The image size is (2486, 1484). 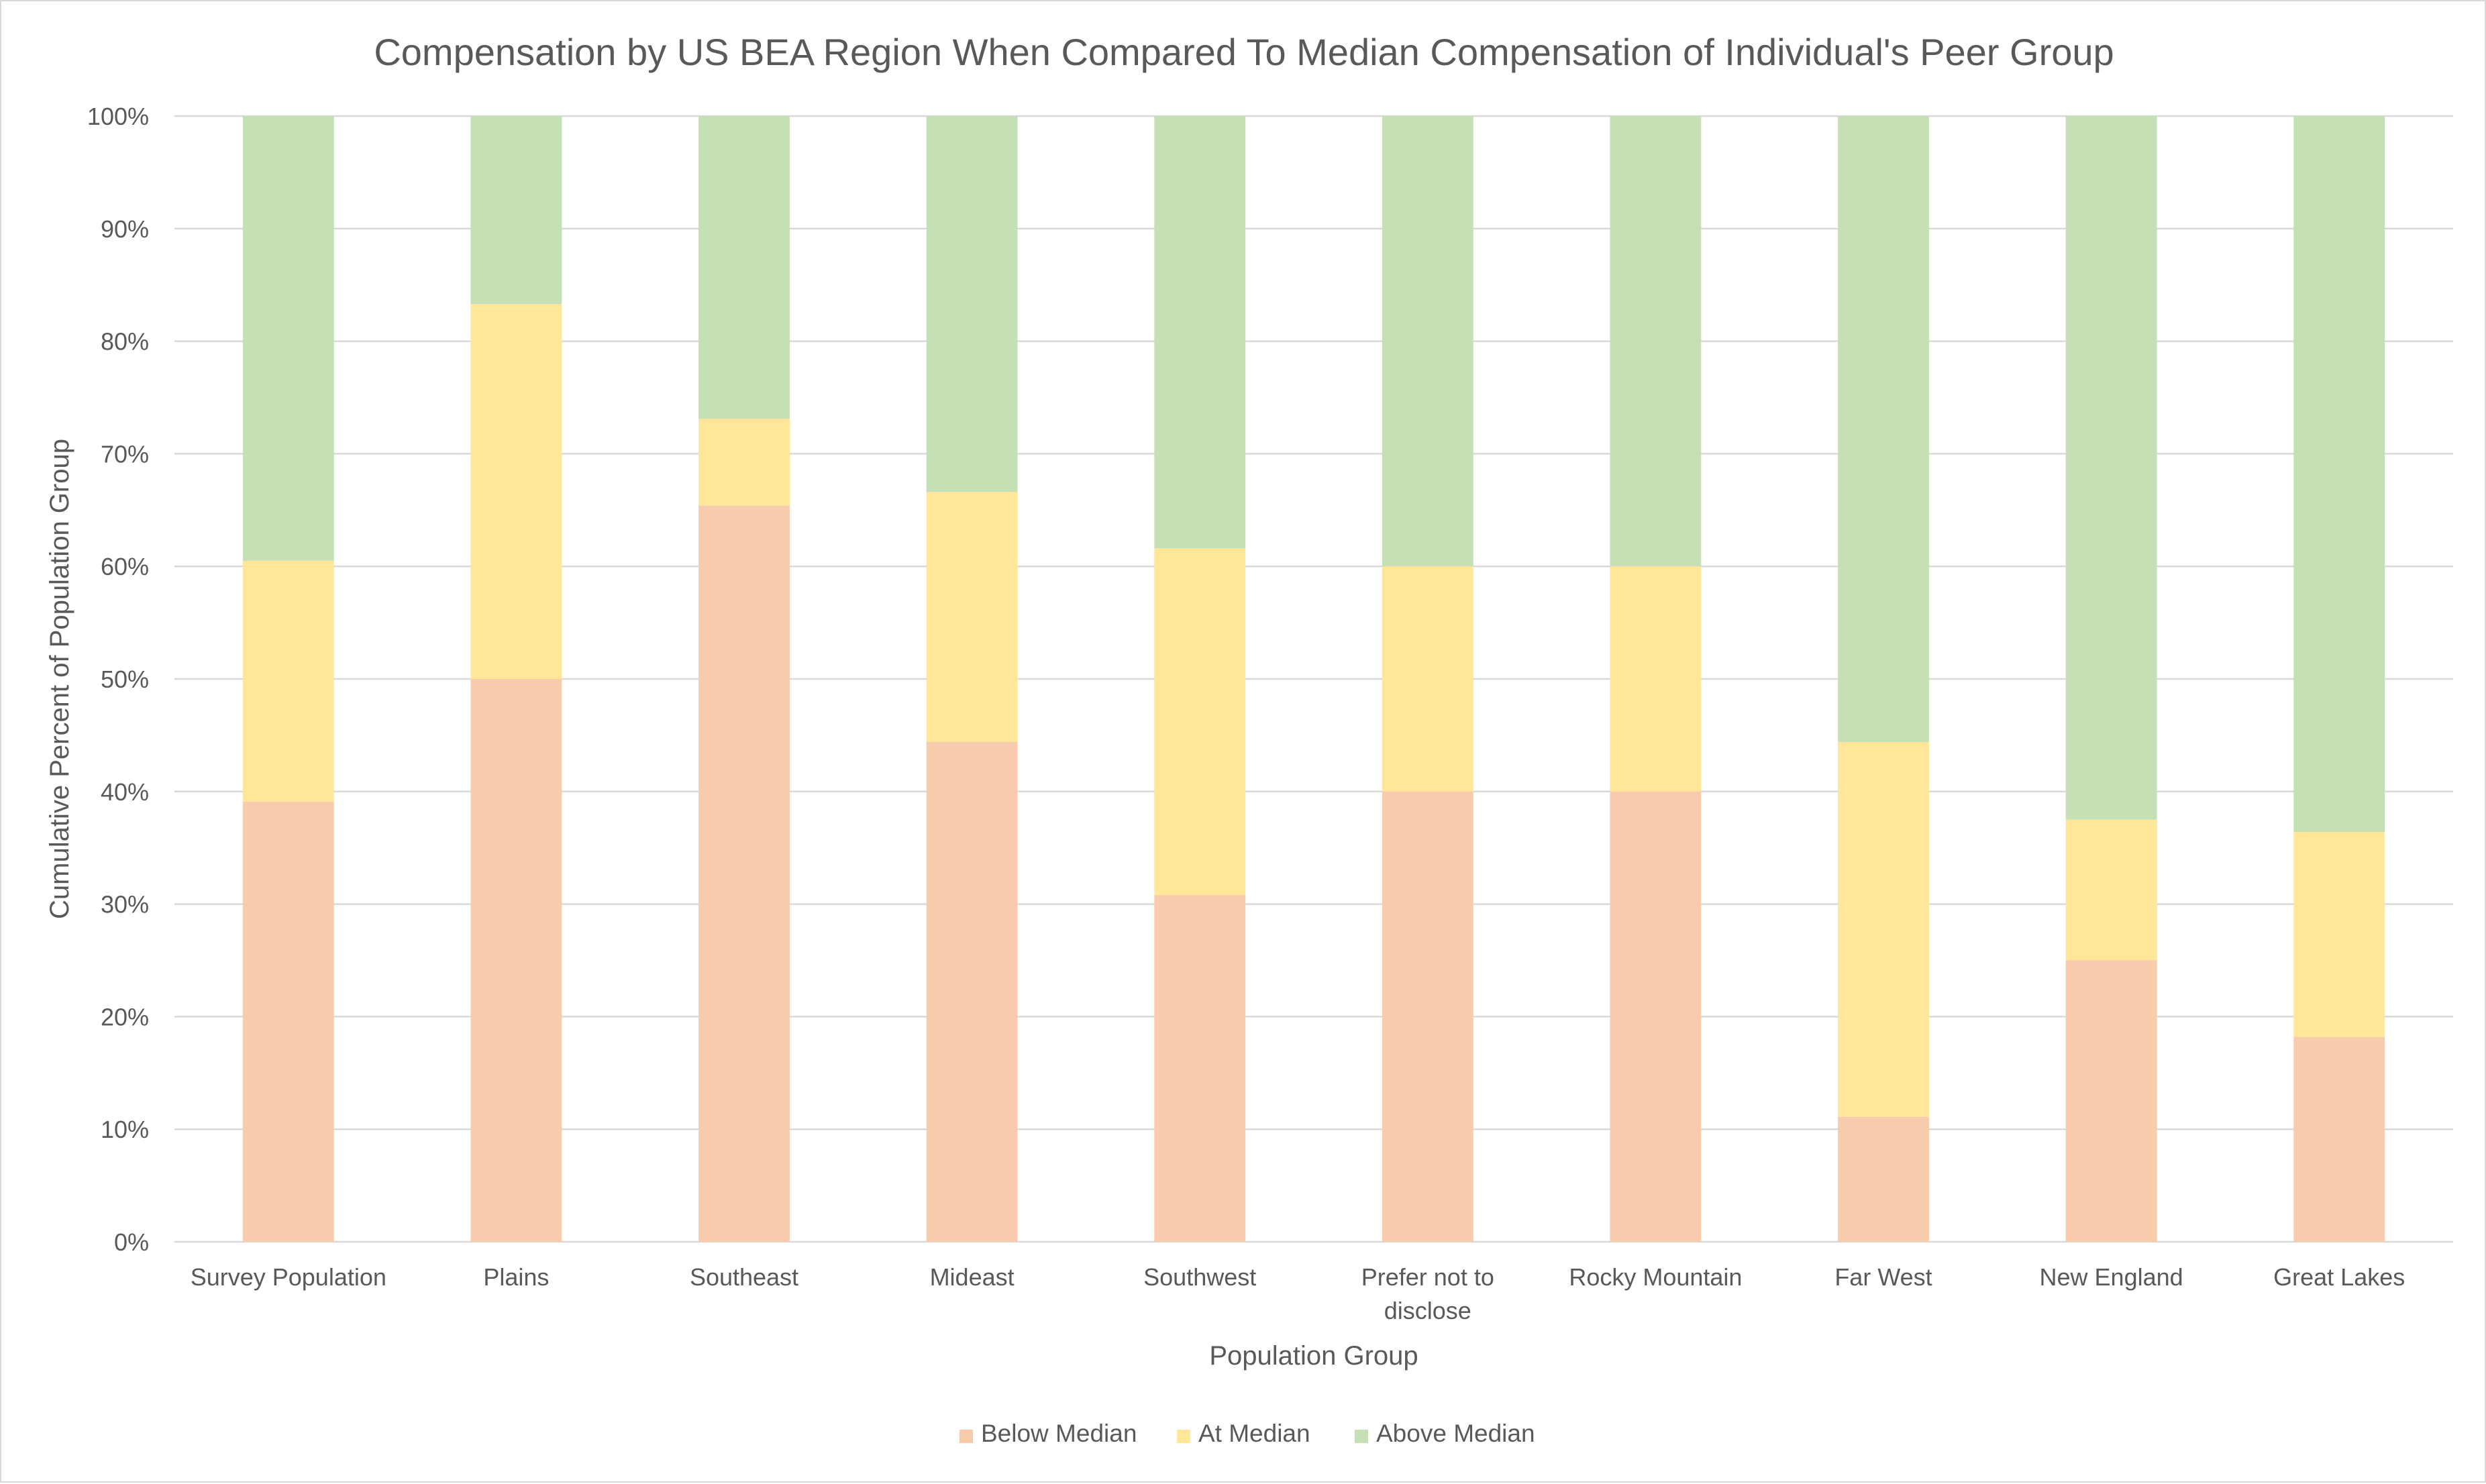 What do you see at coordinates (125, 904) in the screenshot?
I see `y-tick-label: 30%` at bounding box center [125, 904].